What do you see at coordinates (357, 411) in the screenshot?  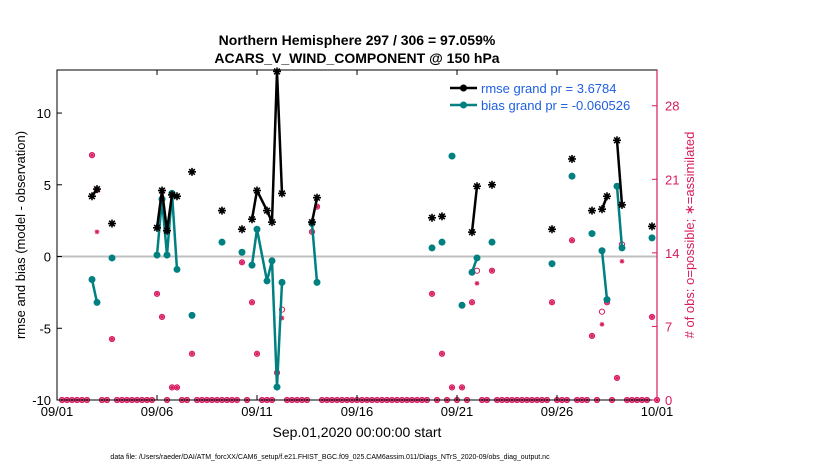 I see `x-tick-label: 09/16` at bounding box center [357, 411].